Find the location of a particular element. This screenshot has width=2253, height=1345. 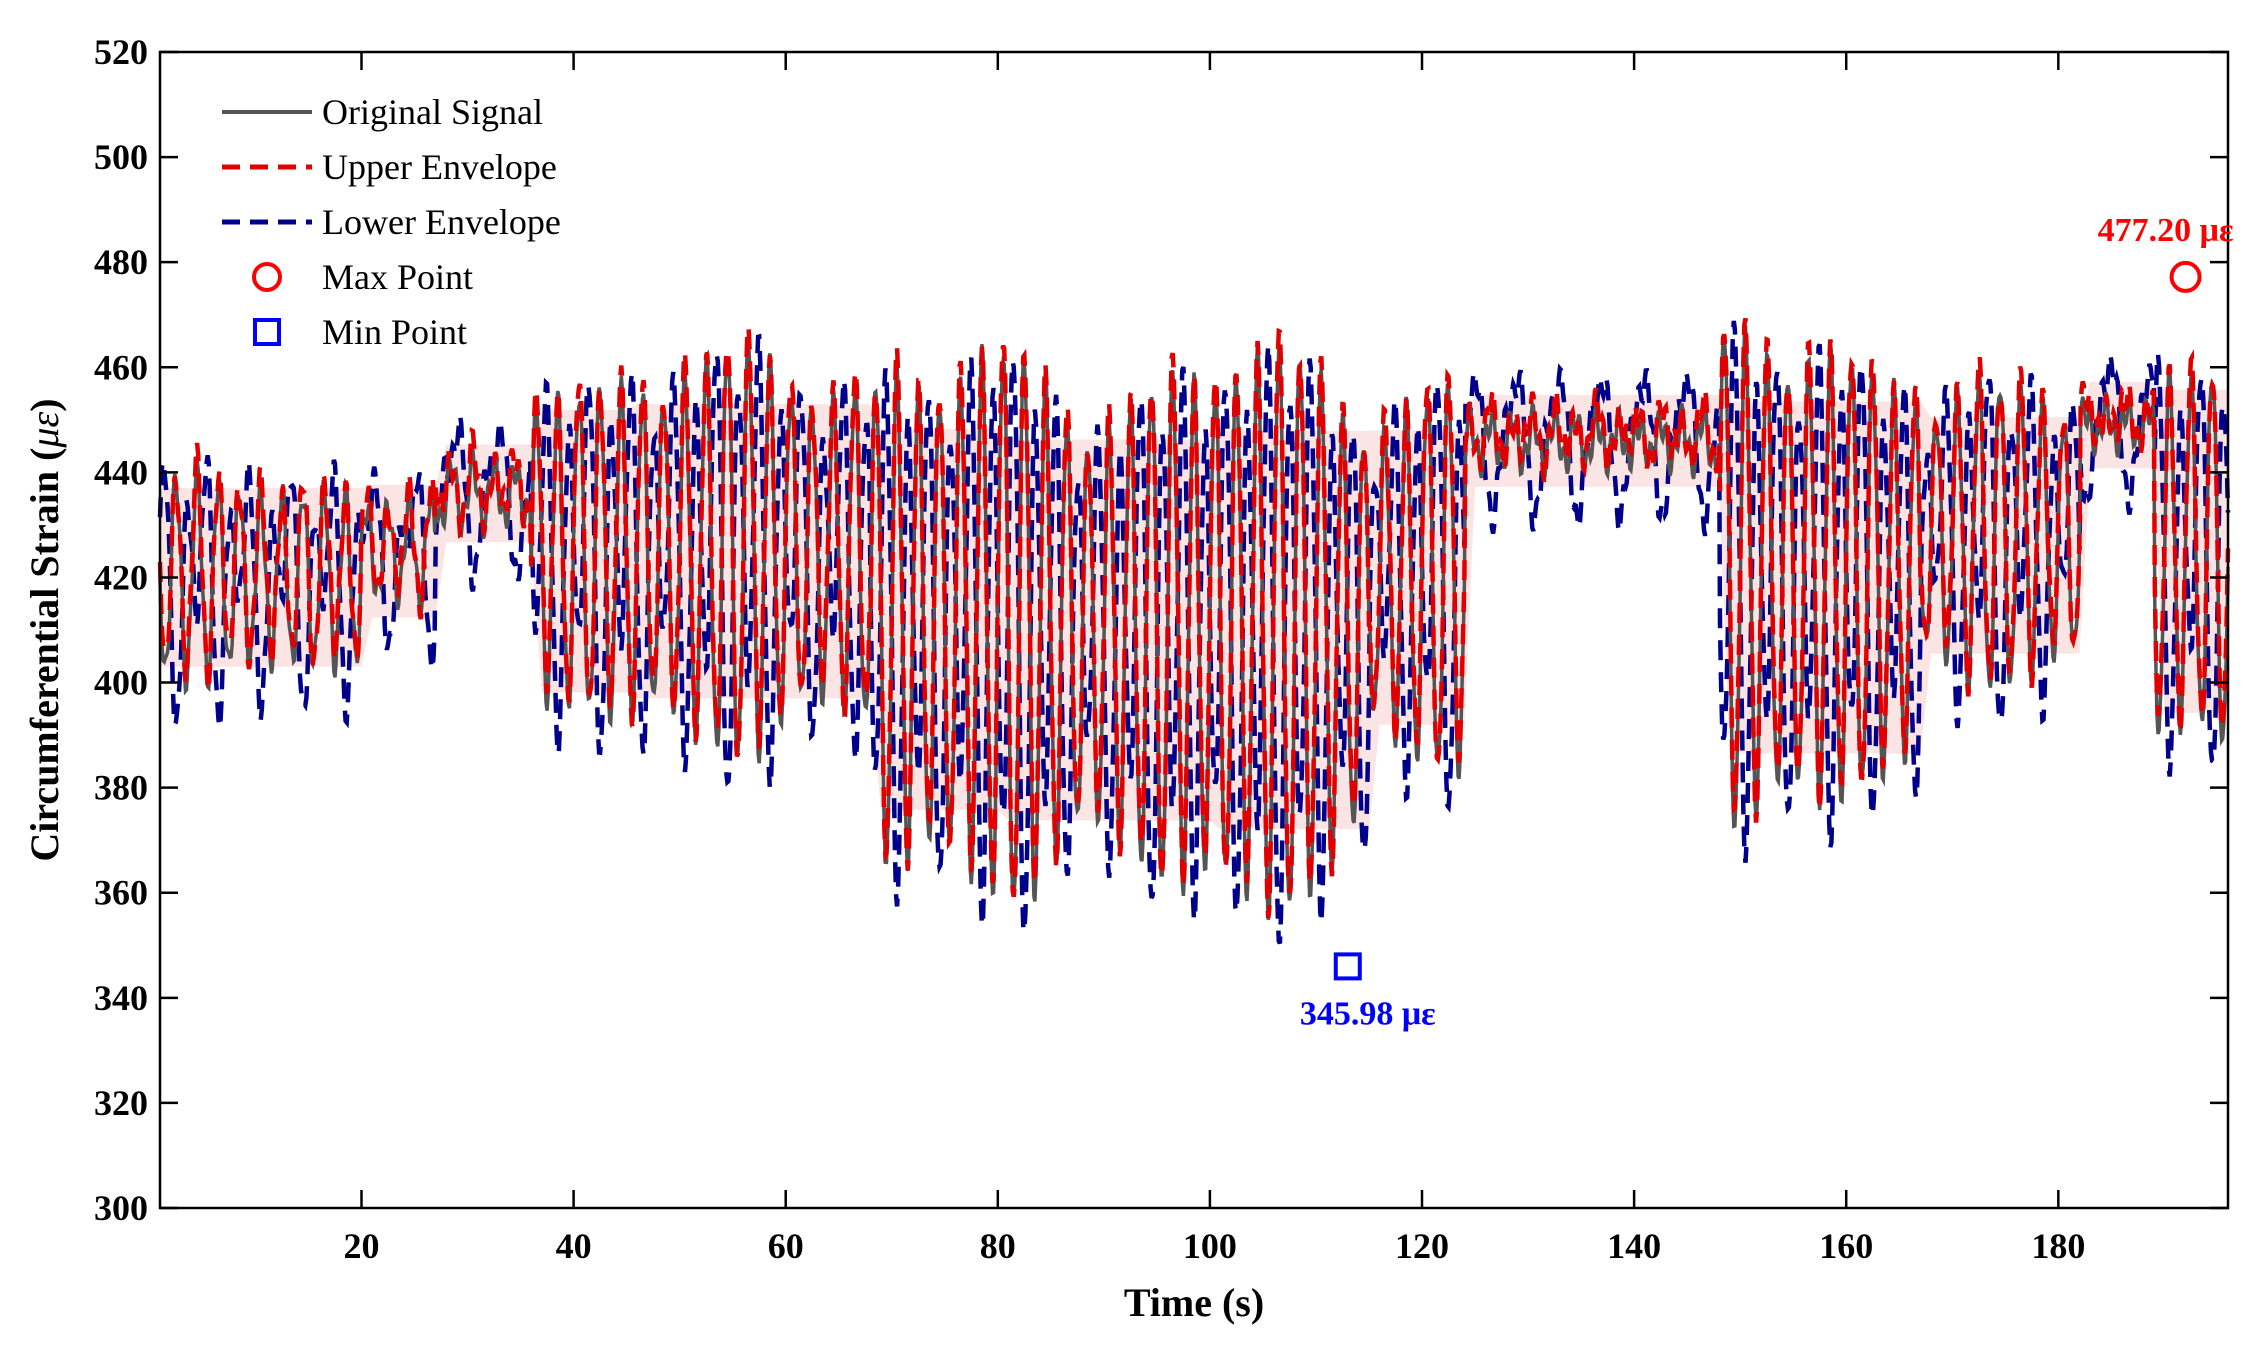

y-axis-title: Circumferential Strain (με) is located at coordinates (44, 629).